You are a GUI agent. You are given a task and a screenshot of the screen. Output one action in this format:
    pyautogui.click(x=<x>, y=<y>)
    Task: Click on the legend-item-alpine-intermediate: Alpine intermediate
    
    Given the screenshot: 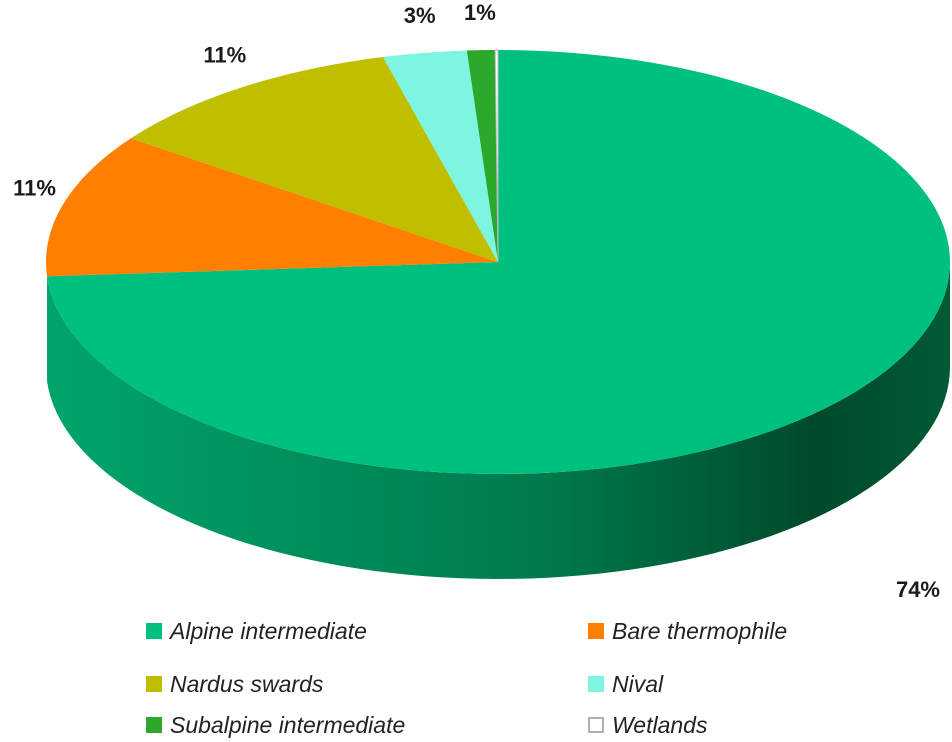 What is the action you would take?
    pyautogui.click(x=256, y=631)
    